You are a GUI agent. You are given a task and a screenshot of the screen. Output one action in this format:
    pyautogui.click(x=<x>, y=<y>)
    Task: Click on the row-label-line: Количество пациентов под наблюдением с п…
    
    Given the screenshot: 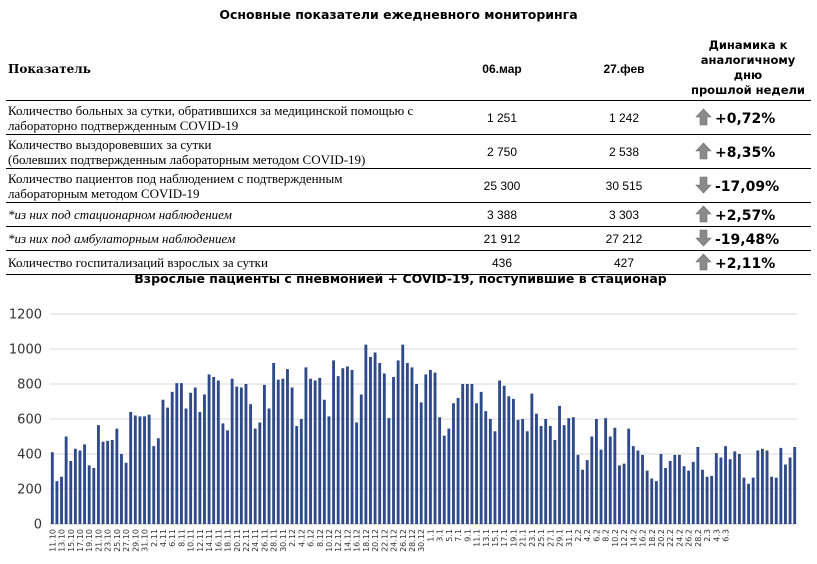 What is the action you would take?
    pyautogui.click(x=175, y=178)
    